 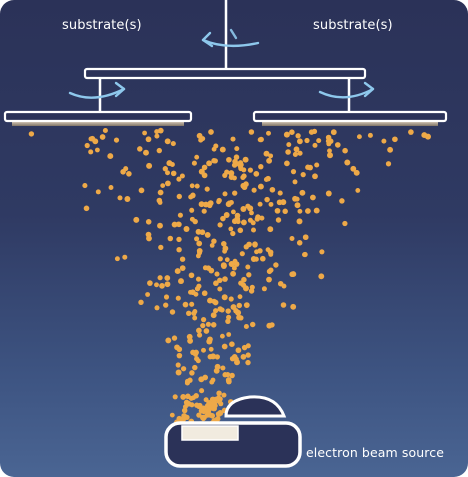 I want to click on right-substrate-holder, so click(x=350, y=116).